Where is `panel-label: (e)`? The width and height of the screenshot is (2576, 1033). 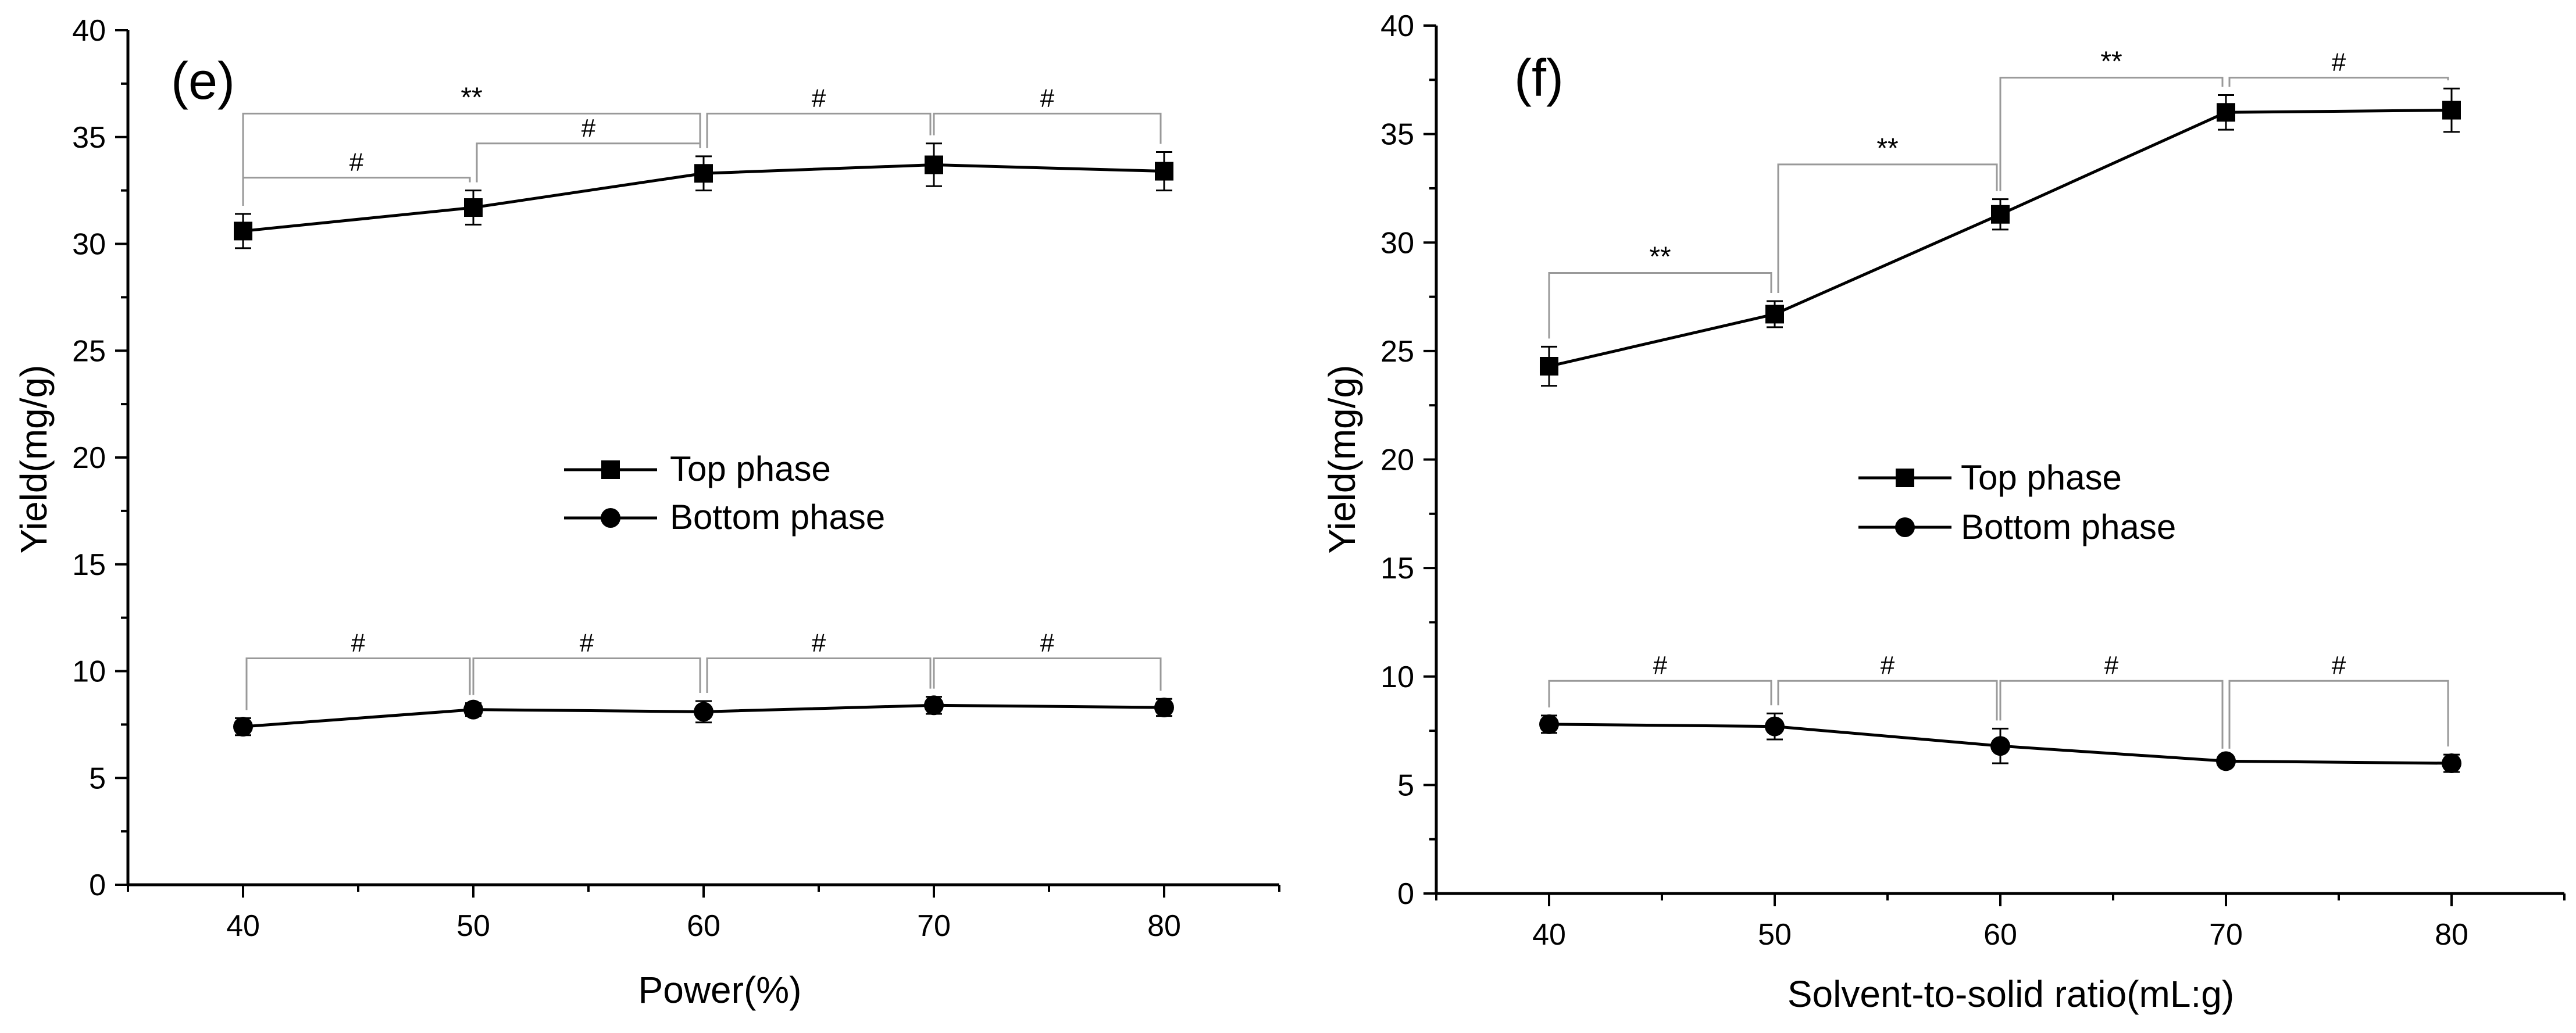
panel-label: (e) is located at coordinates (203, 81).